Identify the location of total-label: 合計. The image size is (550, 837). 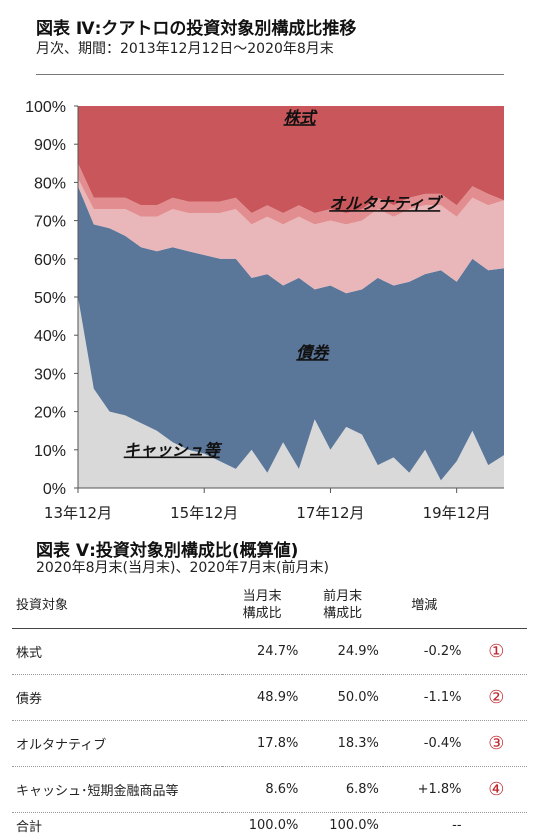
(117, 825).